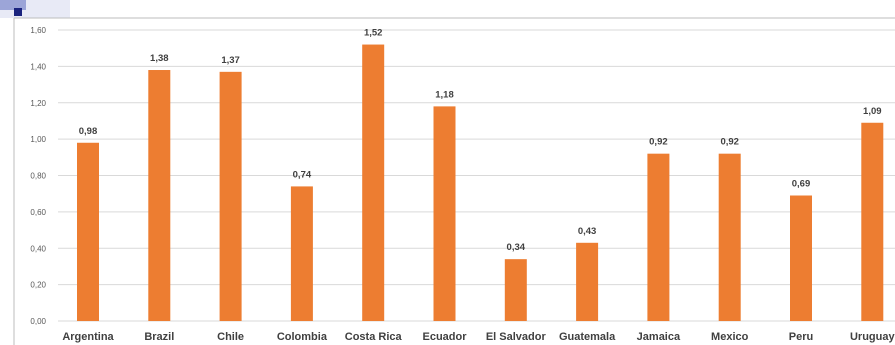  What do you see at coordinates (302, 174) in the screenshot?
I see `data-label: 0,74` at bounding box center [302, 174].